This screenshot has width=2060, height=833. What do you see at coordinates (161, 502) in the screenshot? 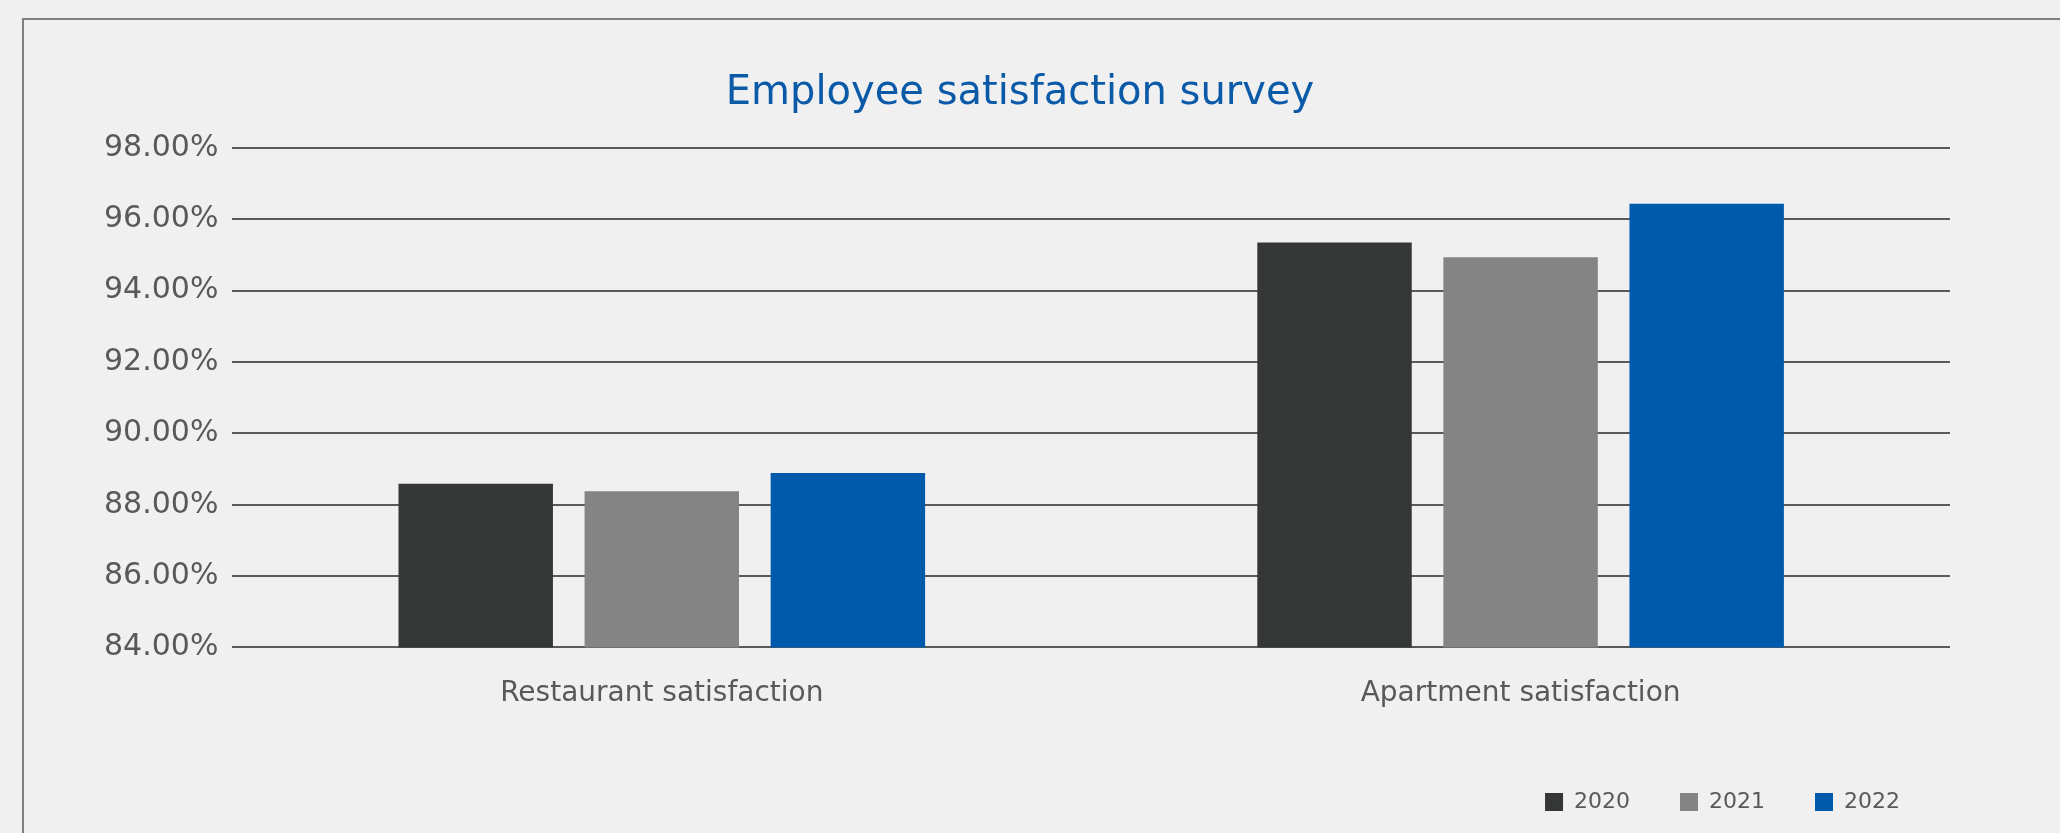
I see `y-tick-label: 88.00%` at bounding box center [161, 502].